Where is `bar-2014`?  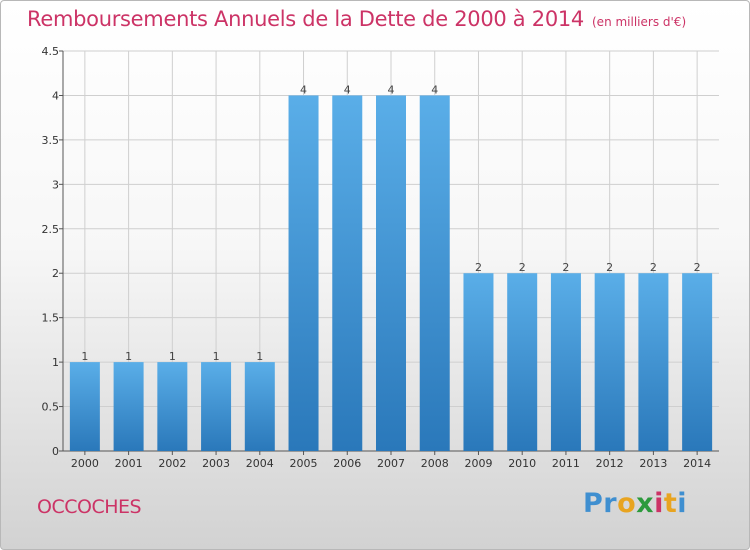
bar-2014 is located at coordinates (697, 362).